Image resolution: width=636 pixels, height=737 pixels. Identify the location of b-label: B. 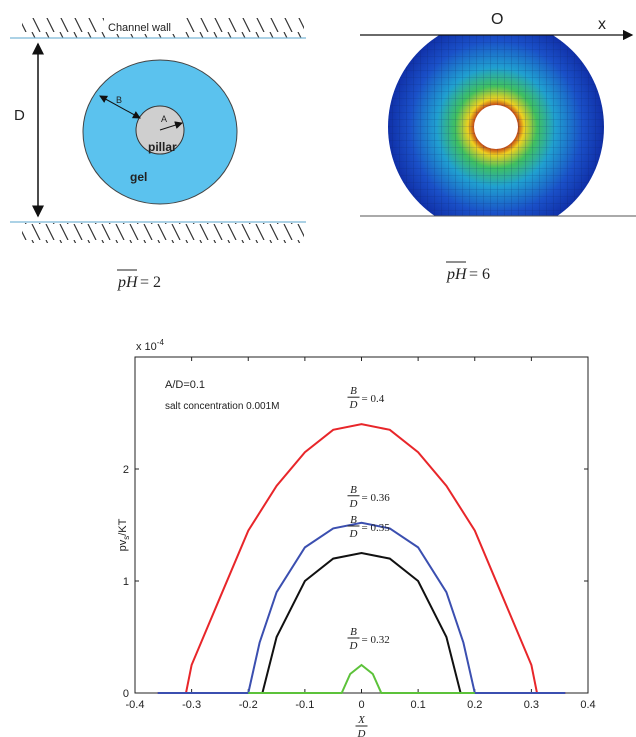
(119, 100).